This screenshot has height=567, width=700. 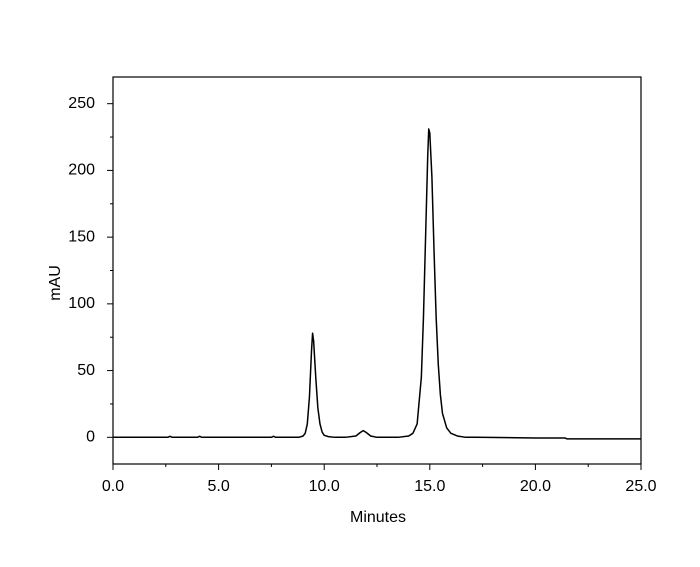 I want to click on y-tick-label: 200, so click(x=81, y=170).